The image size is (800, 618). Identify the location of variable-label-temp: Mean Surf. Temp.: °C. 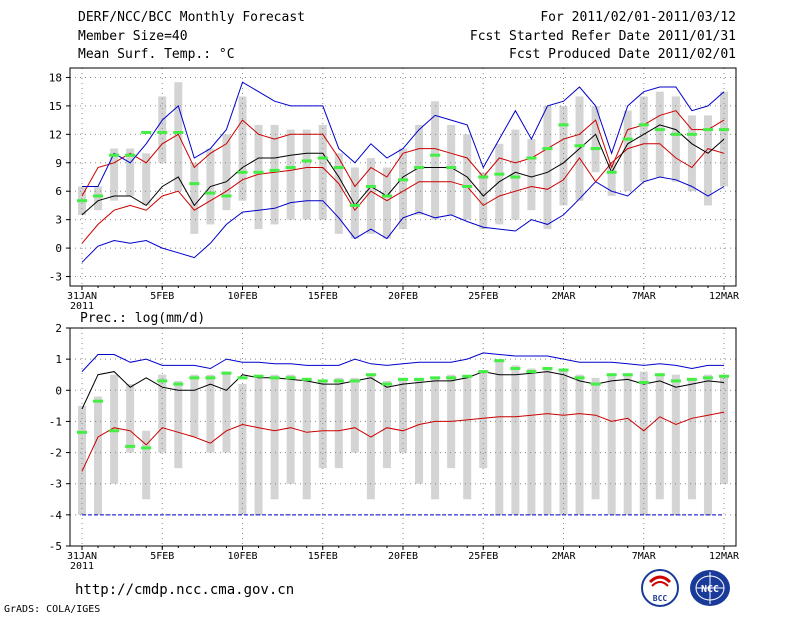
(156, 54).